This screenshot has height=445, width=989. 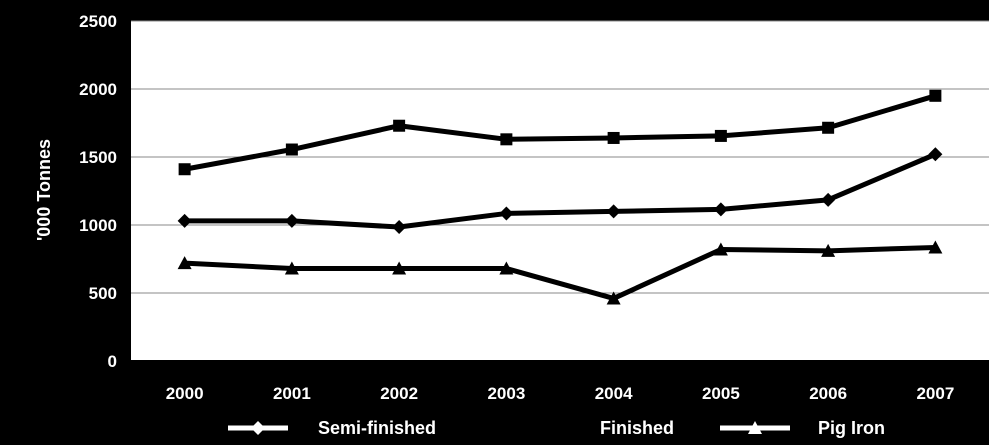 What do you see at coordinates (103, 293) in the screenshot?
I see `y-tick-label: 500` at bounding box center [103, 293].